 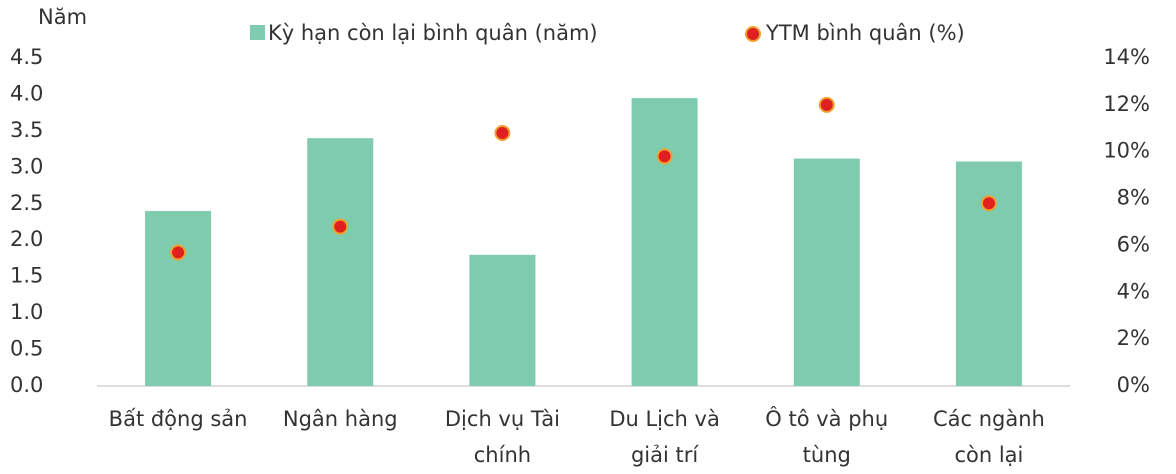 I want to click on y2-tick-label: 4%, so click(x=1133, y=291).